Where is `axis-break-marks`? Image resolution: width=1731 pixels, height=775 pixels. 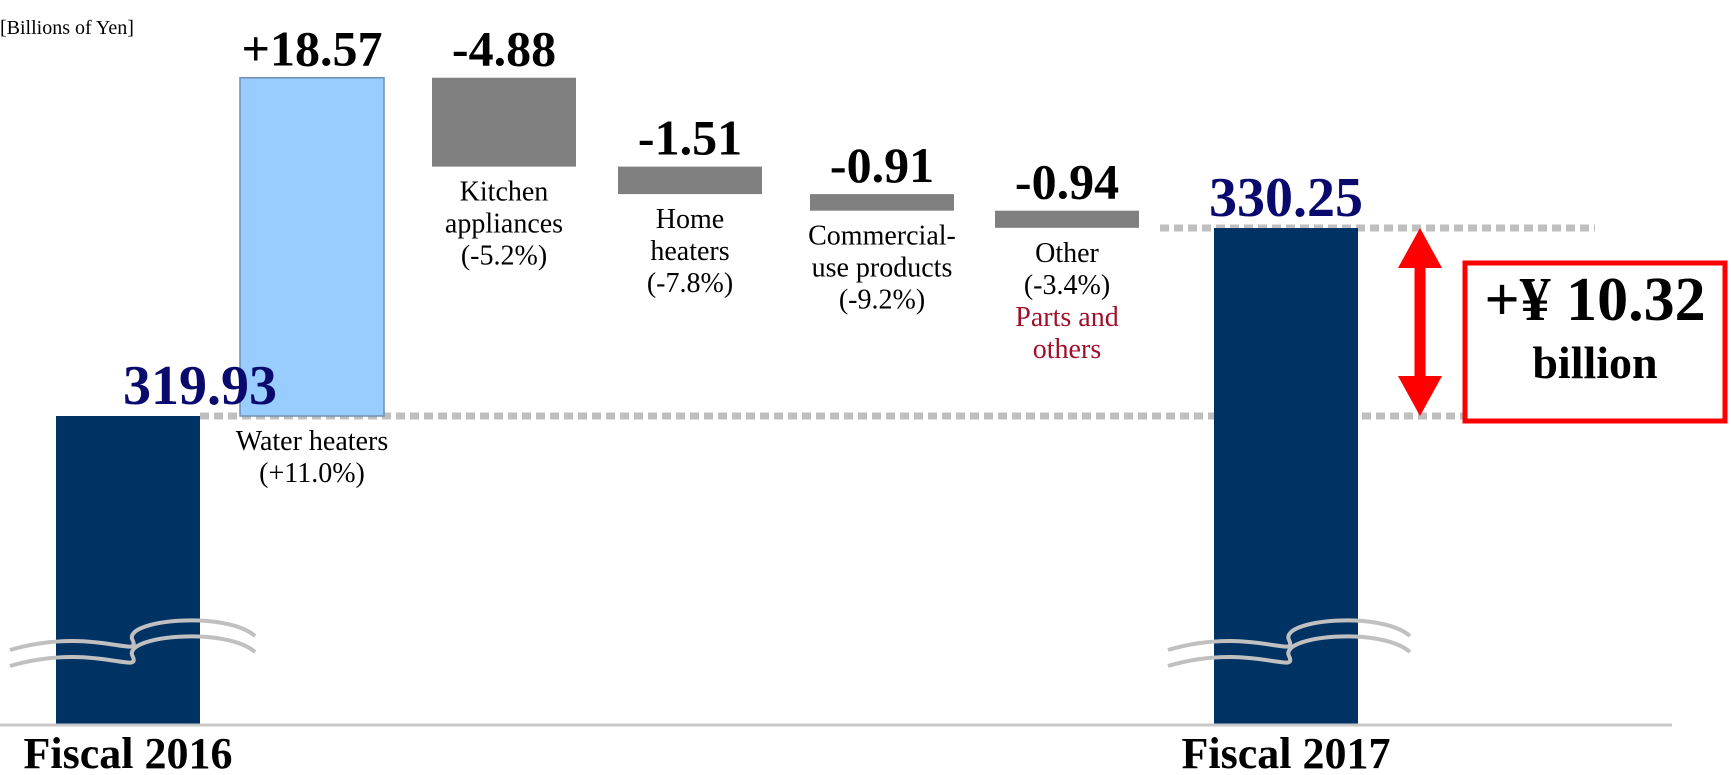
axis-break-marks is located at coordinates (710, 643).